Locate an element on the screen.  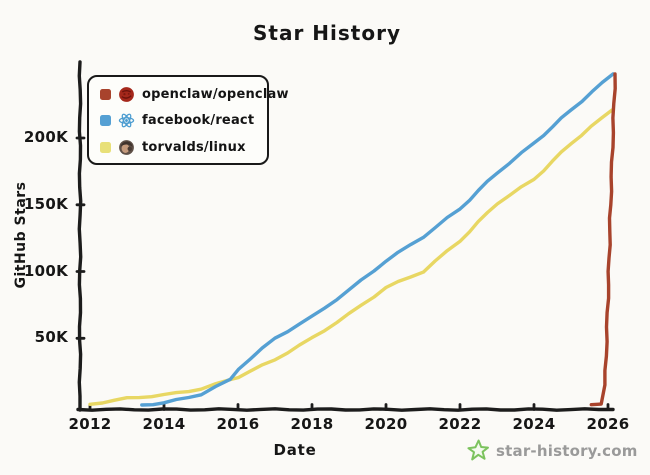
react-logo-icon is located at coordinates (126, 120).